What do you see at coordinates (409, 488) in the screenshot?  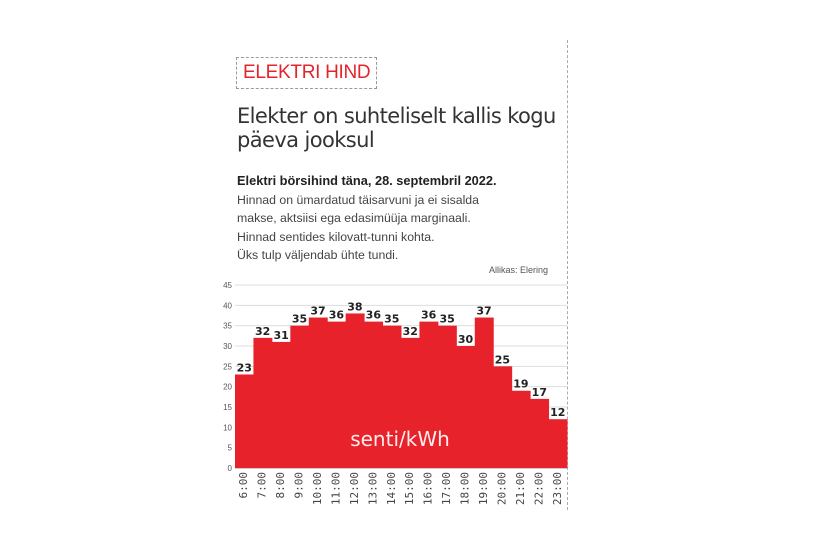 I see `x-tick-label: 15:00` at bounding box center [409, 488].